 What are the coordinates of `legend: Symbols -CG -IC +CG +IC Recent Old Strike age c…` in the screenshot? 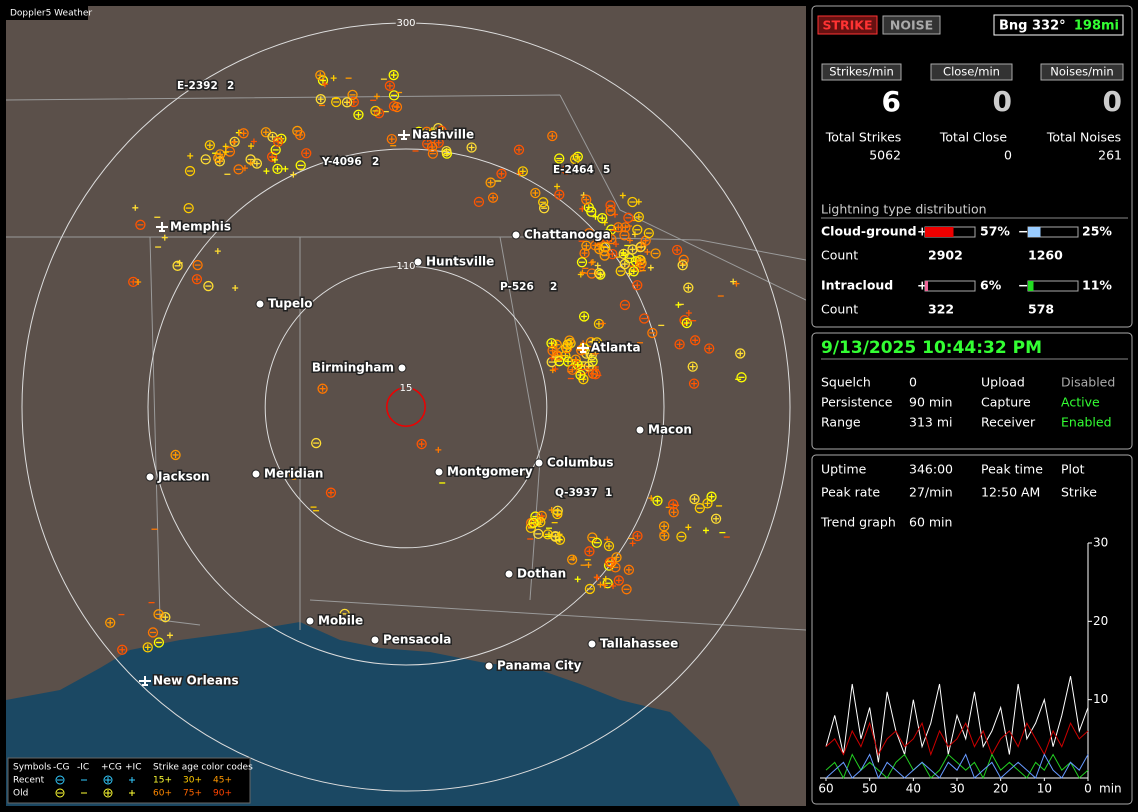 It's located at (130, 780).